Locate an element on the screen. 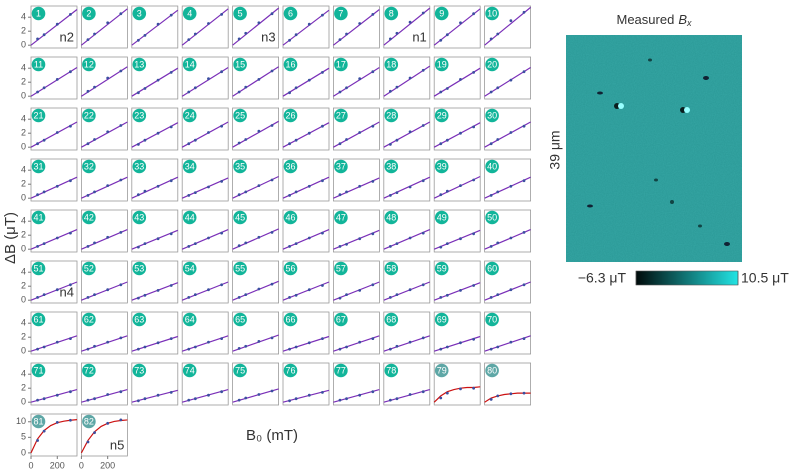 The width and height of the screenshot is (800, 469). panel-label: 78 is located at coordinates (391, 370).